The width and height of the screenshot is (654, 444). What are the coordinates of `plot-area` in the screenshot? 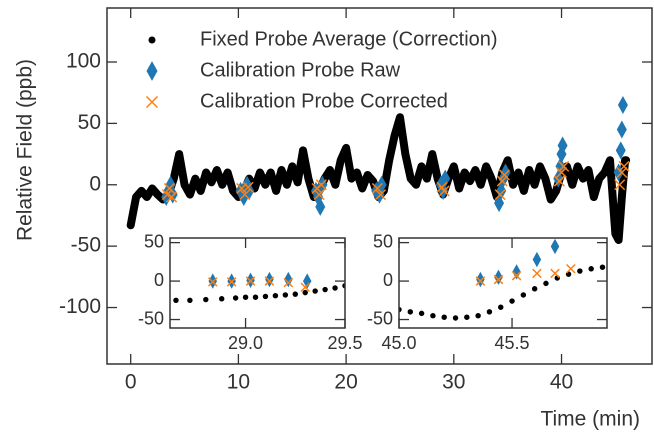 It's located at (257, 283).